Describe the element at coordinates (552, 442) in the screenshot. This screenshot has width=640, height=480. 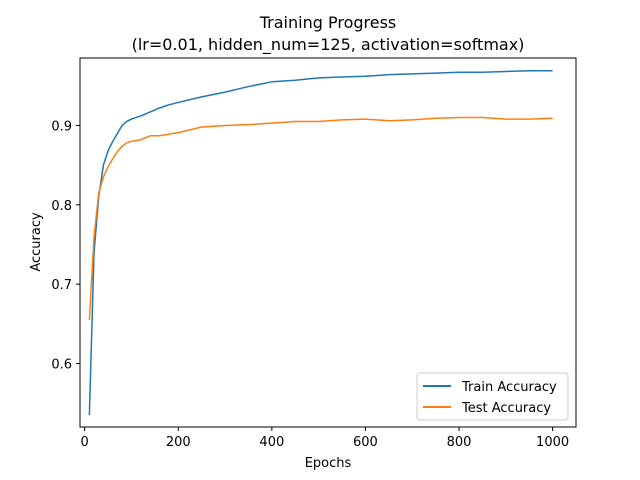
I see `x-tick-label: 1000` at that location.